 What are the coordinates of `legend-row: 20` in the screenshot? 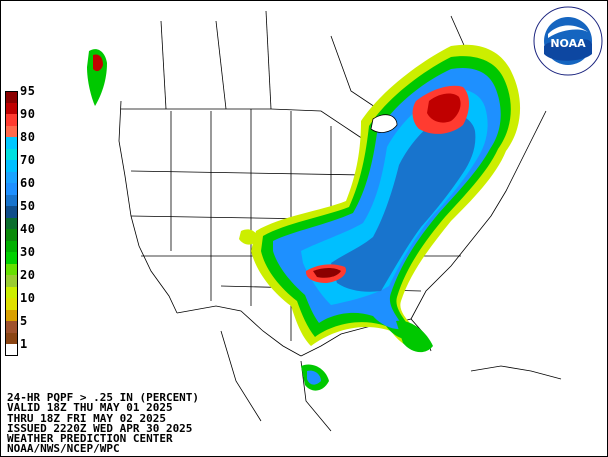 It's located at (23, 277).